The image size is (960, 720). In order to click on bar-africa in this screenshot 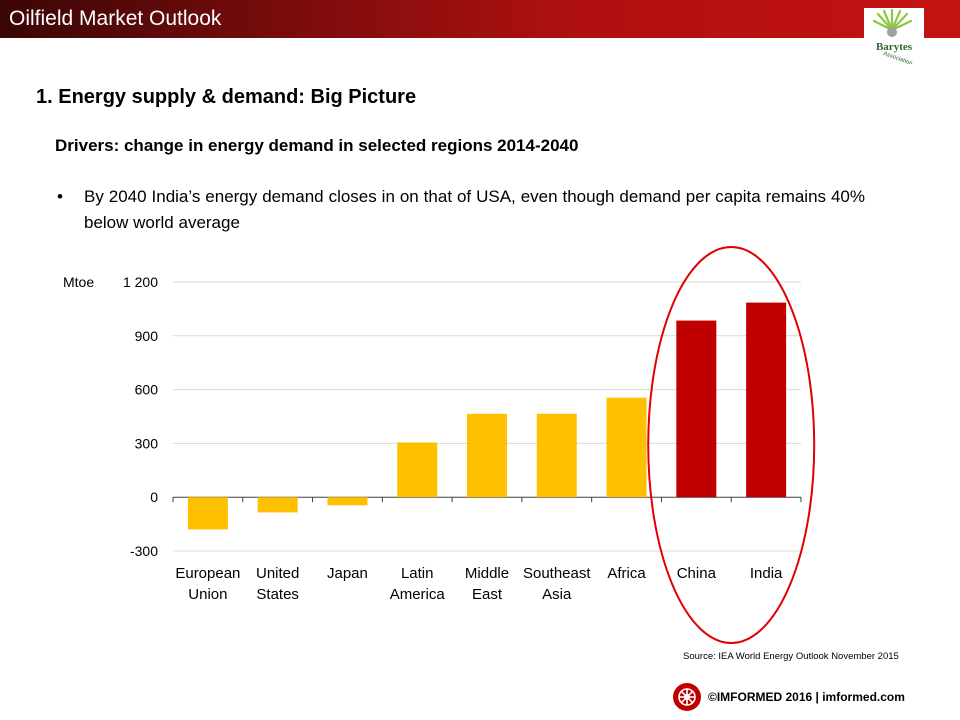, I will do `click(626, 447)`.